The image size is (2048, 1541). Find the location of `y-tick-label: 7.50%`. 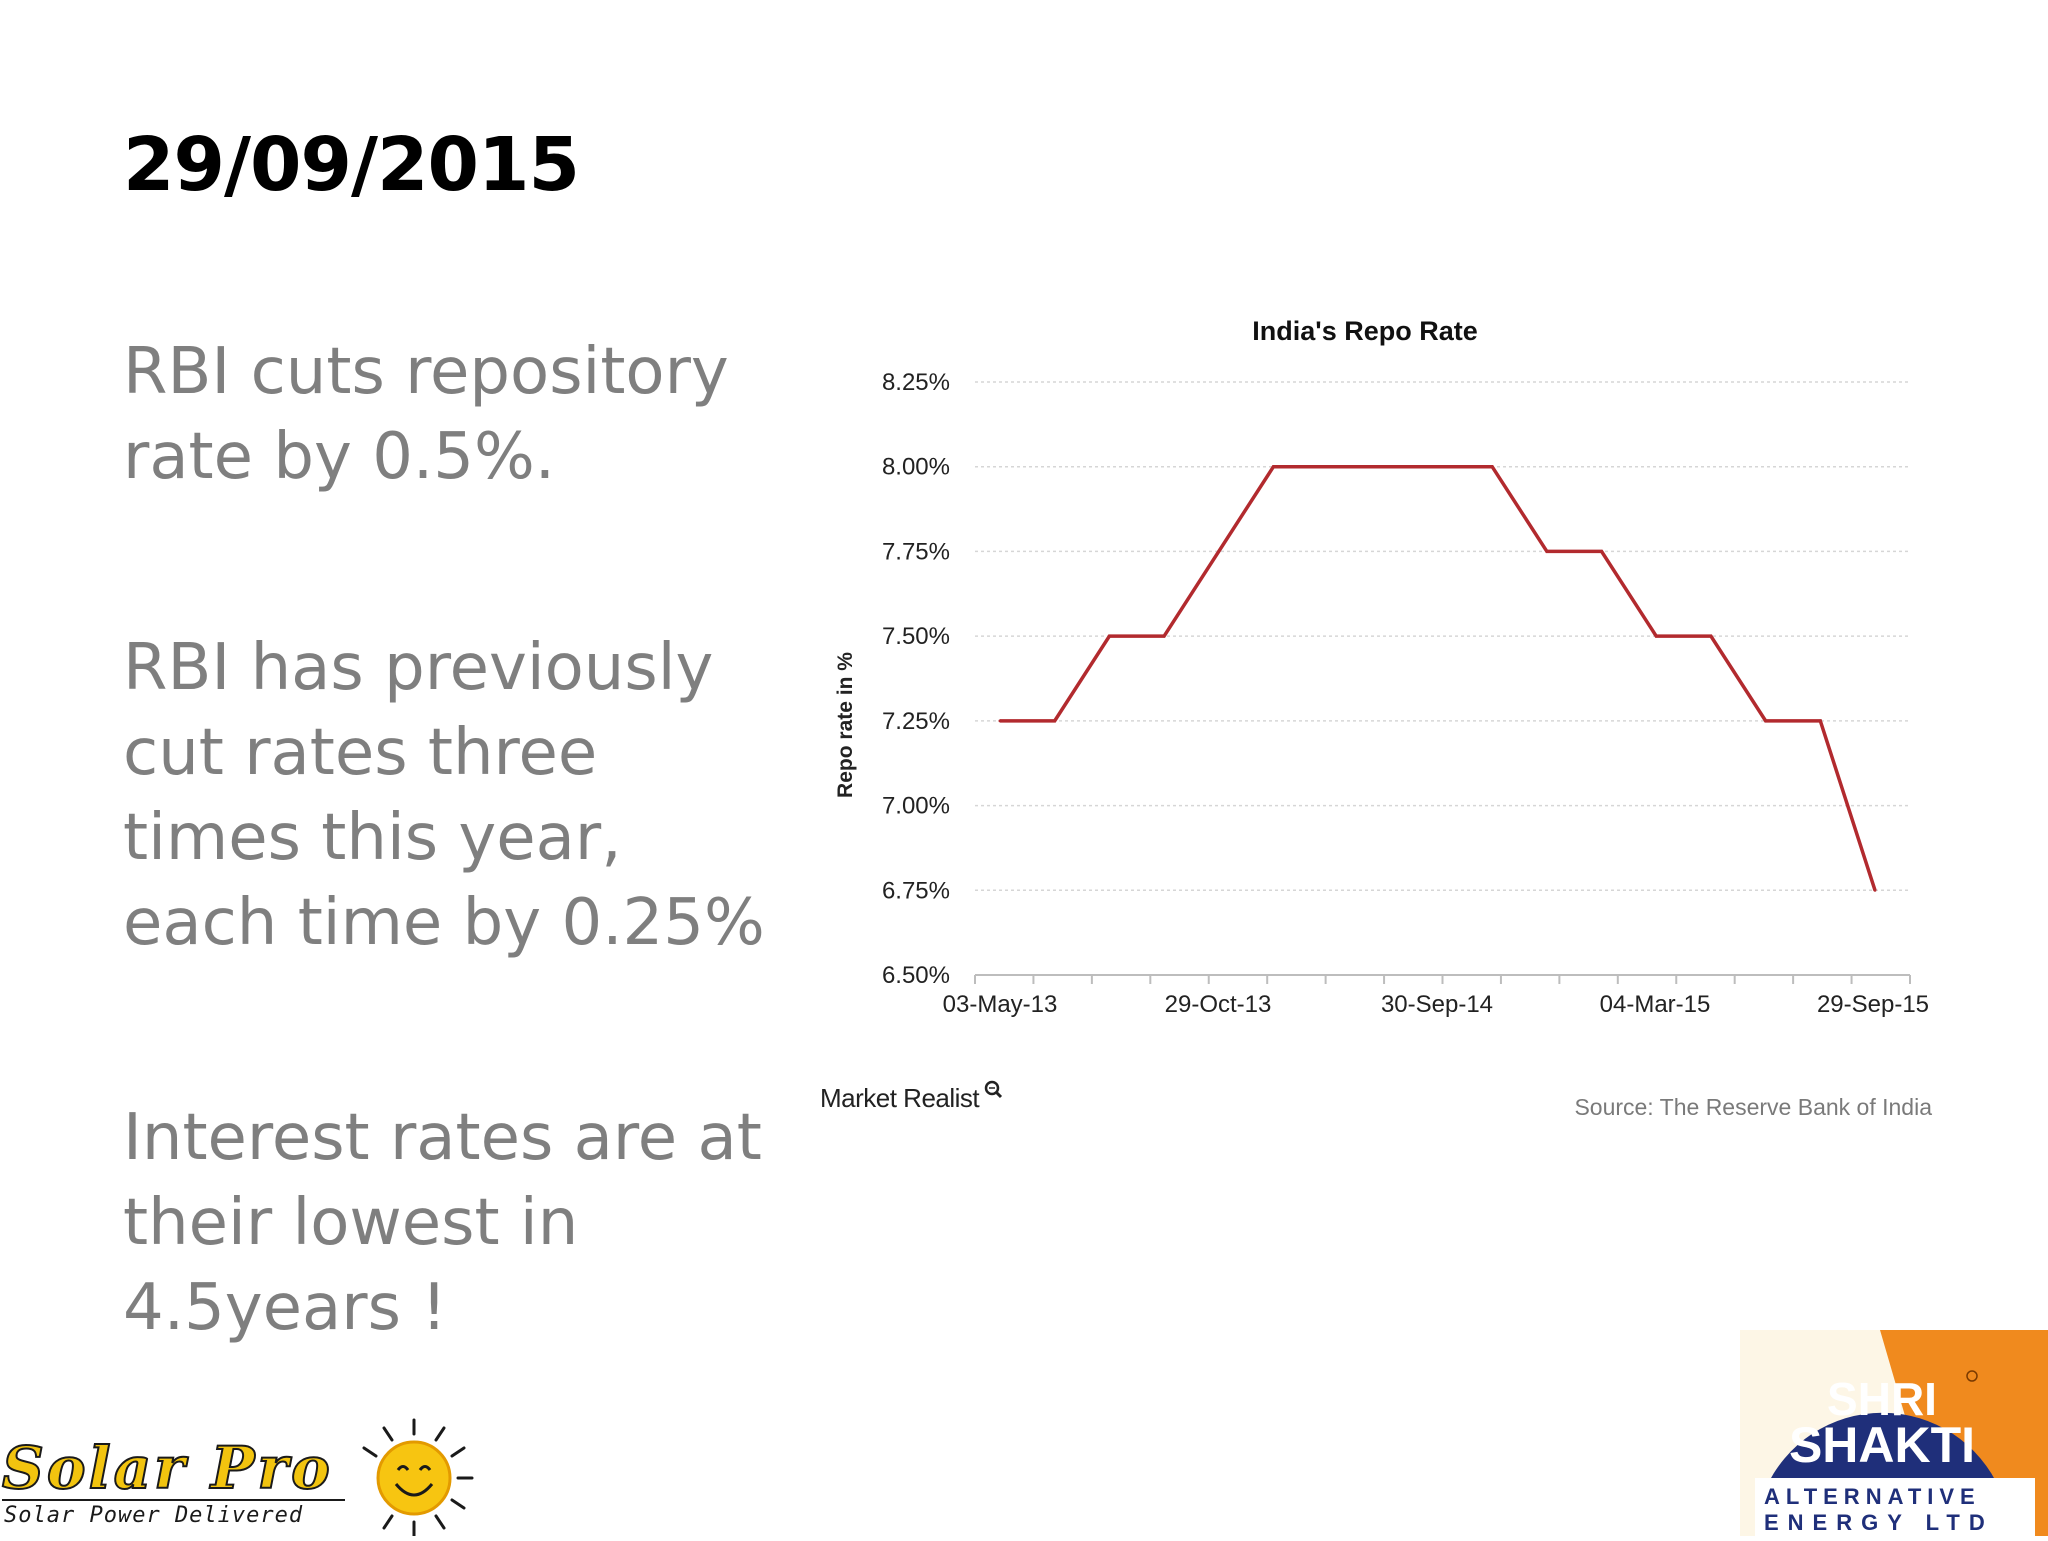

y-tick-label: 7.50% is located at coordinates (916, 636).